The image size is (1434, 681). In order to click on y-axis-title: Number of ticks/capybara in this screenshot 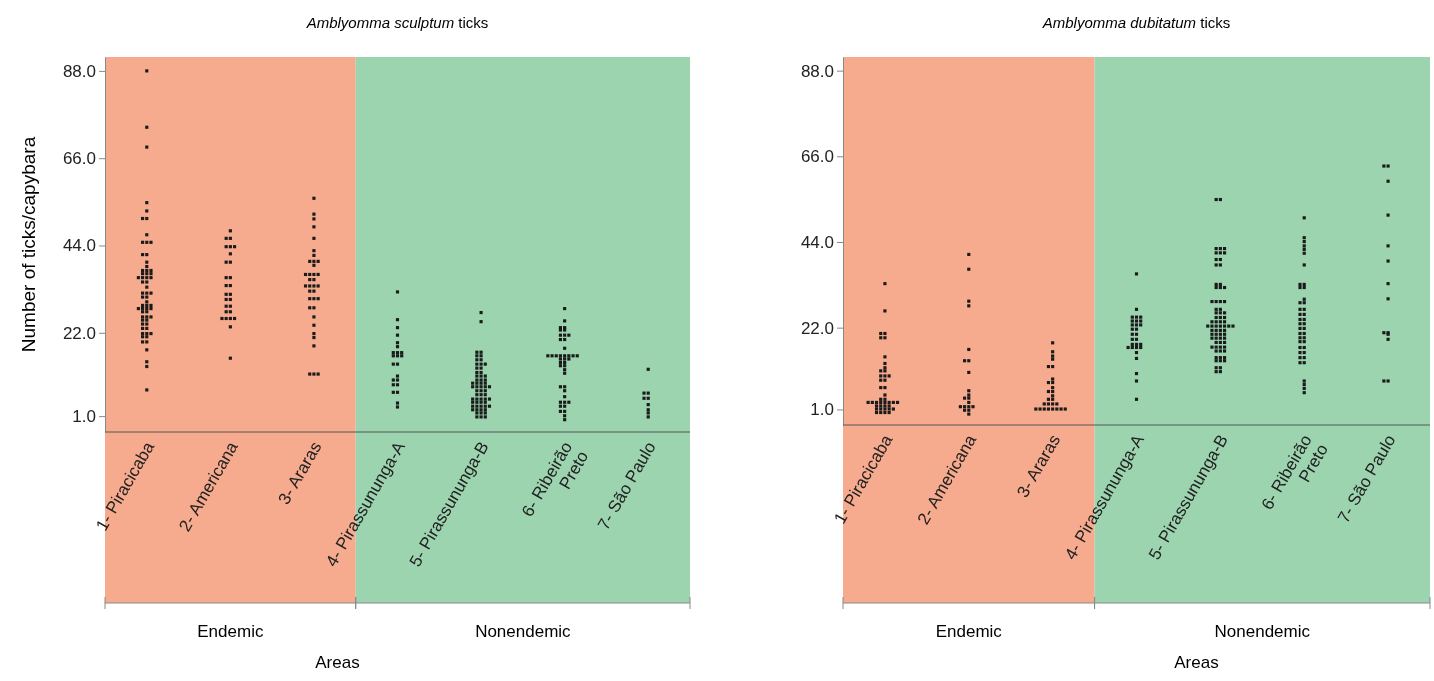, I will do `click(28, 244)`.